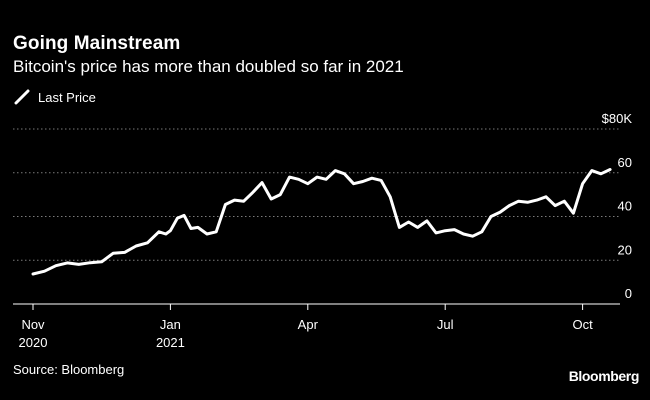 The height and width of the screenshot is (400, 650). I want to click on y-tick-label: $80K, so click(617, 118).